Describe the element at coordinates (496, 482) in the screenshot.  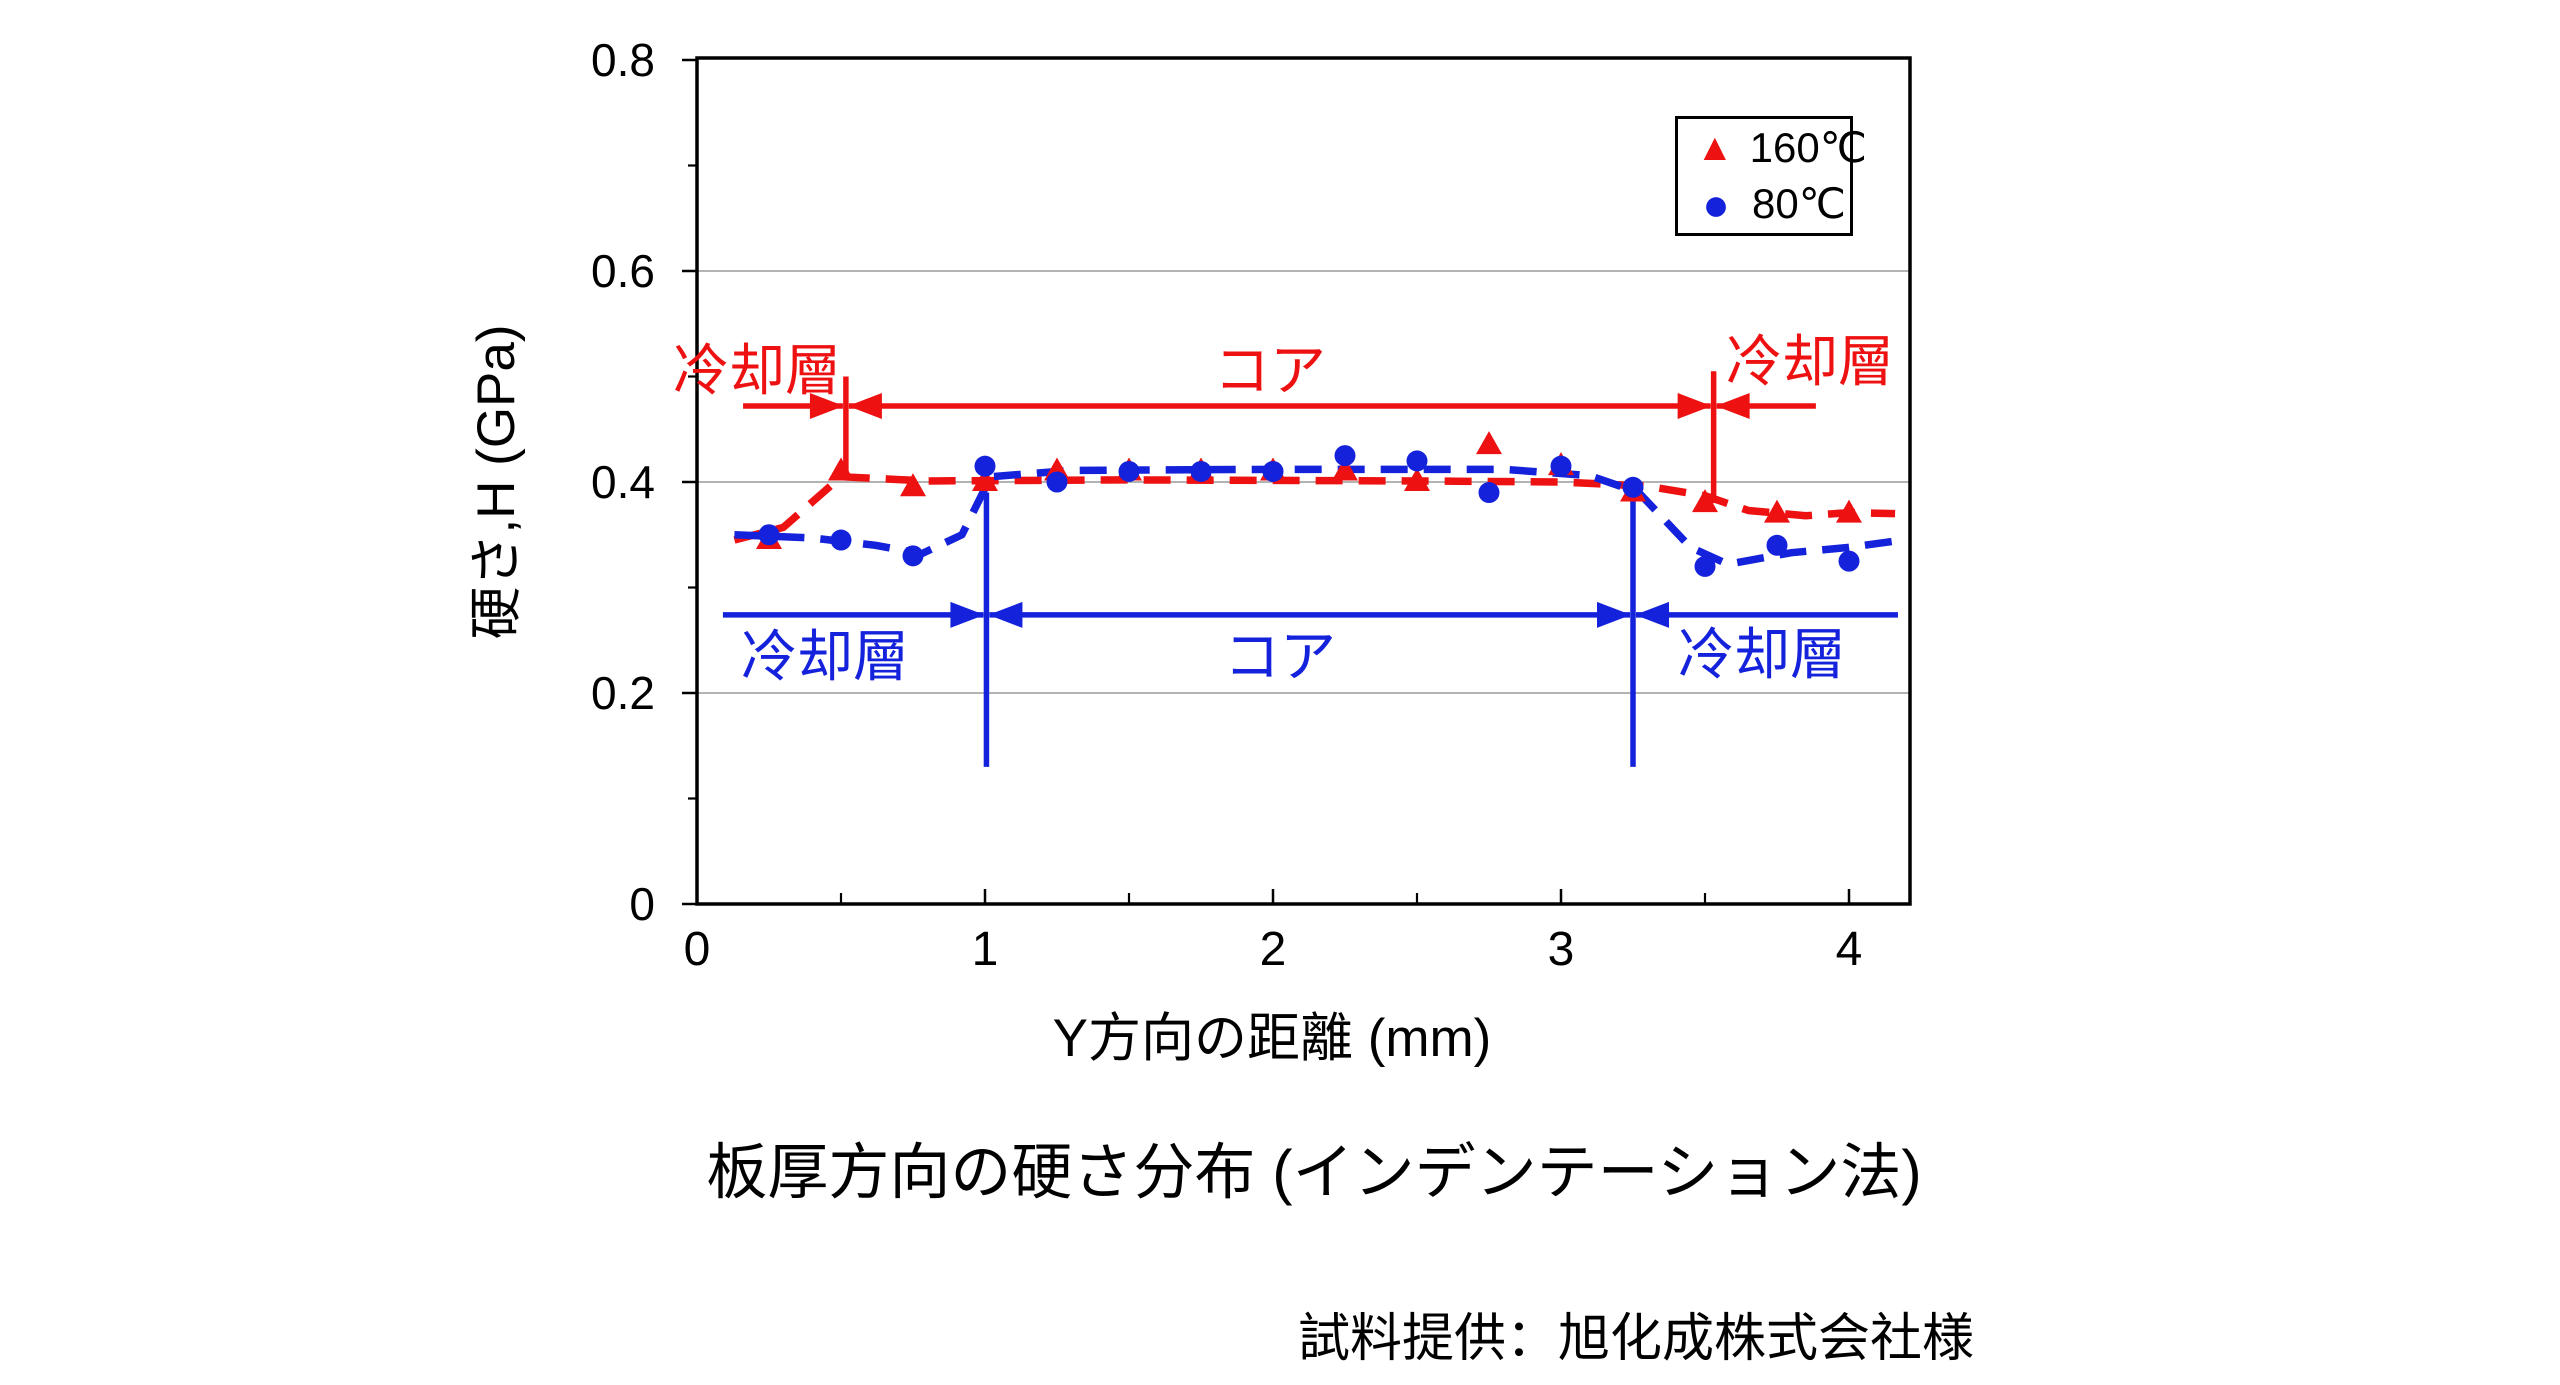
I see `y-axis-title: 硬さ,H (GPa)` at that location.